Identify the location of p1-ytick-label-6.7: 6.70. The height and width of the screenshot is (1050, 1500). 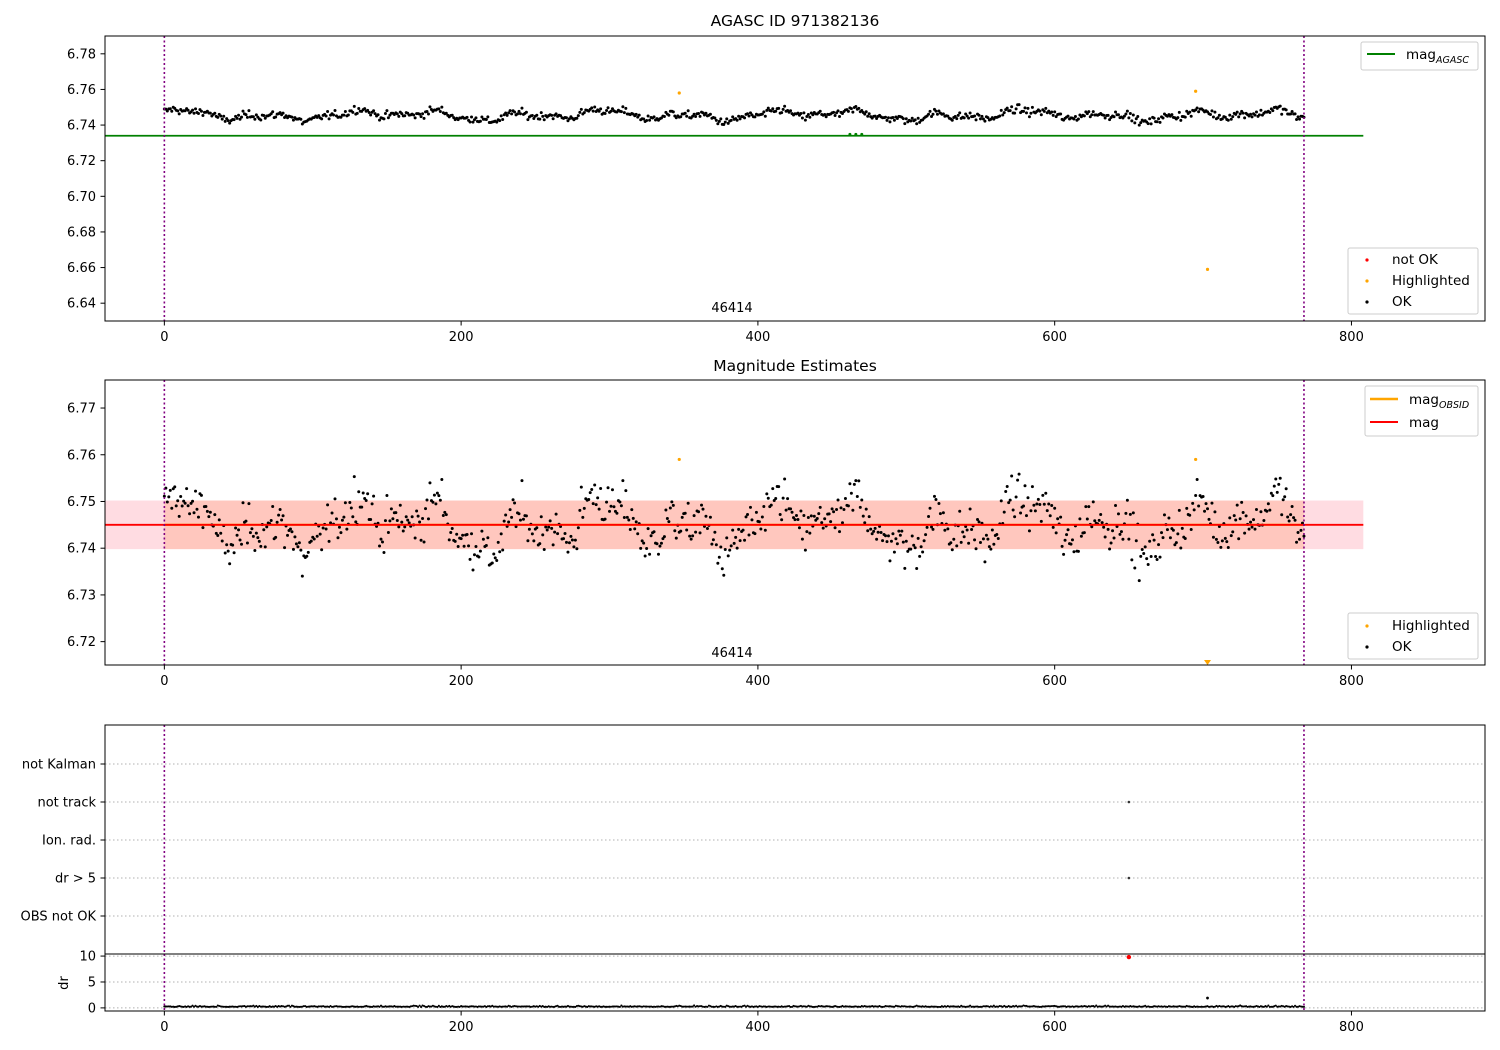
(81, 197).